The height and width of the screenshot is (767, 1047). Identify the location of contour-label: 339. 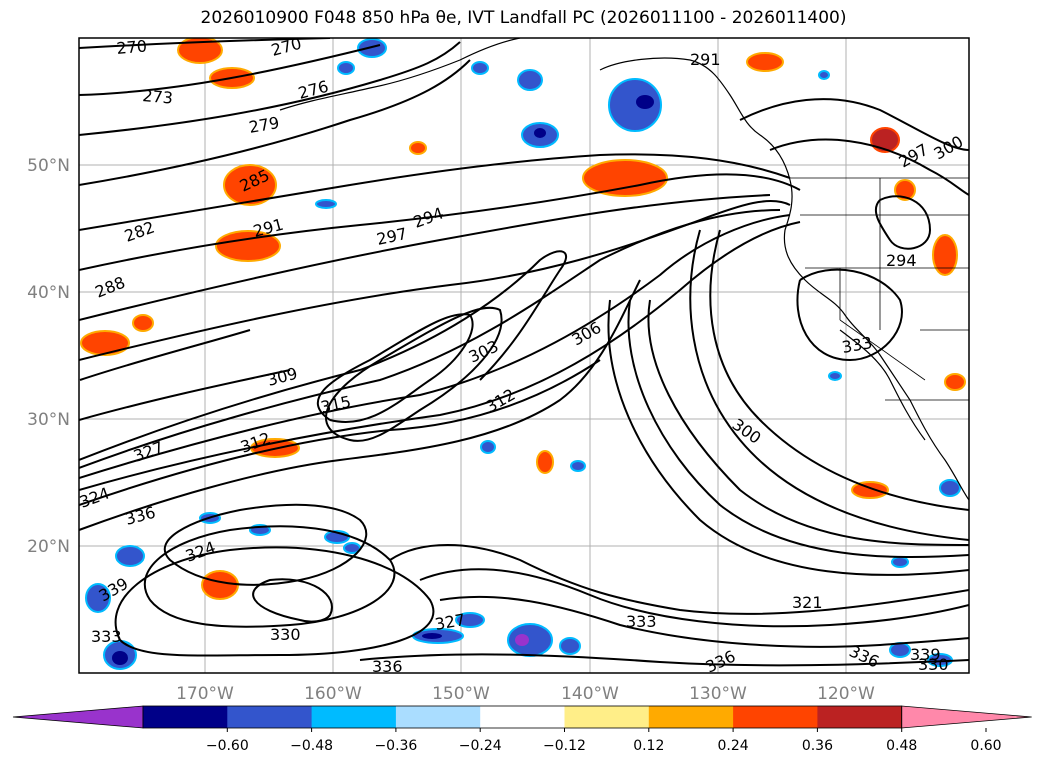
(925, 654).